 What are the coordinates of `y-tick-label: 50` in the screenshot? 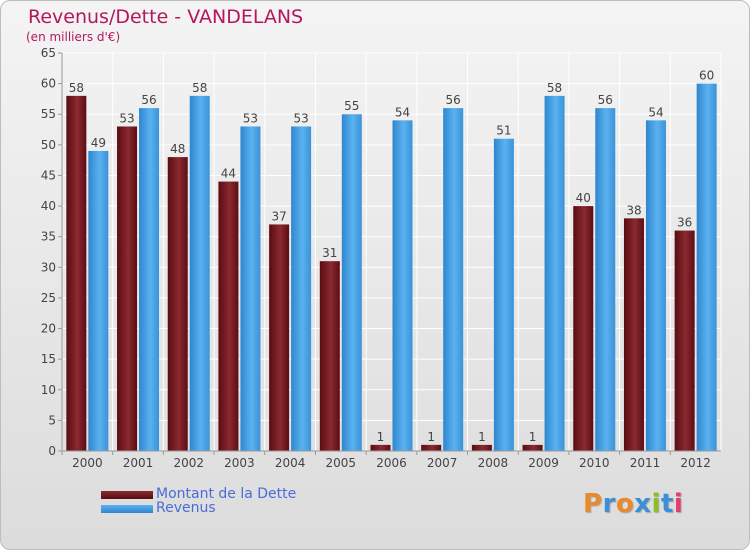 It's located at (48, 145).